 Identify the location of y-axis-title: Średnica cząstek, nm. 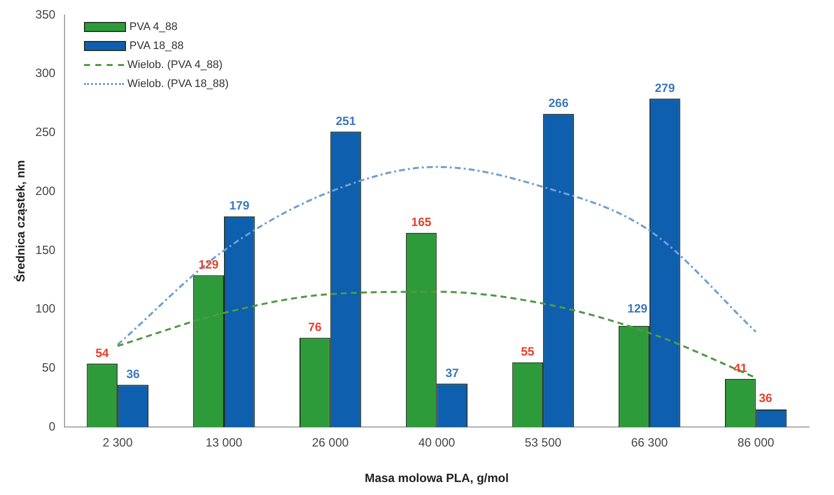
(21, 221).